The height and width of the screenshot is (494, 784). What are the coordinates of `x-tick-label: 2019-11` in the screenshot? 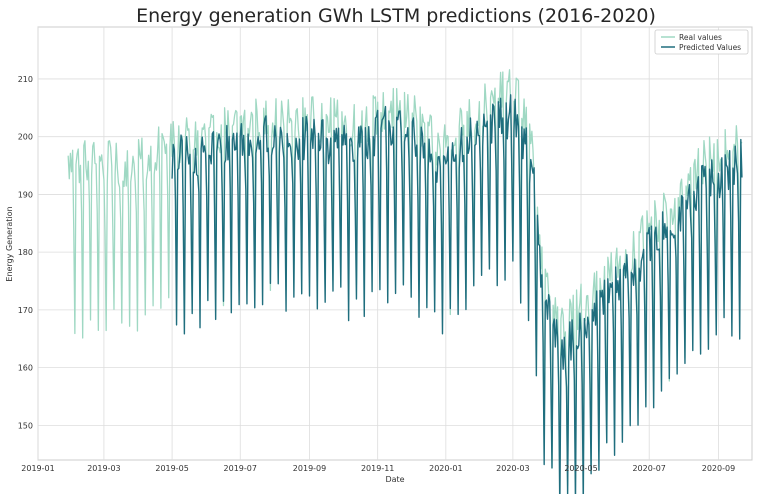 It's located at (377, 468).